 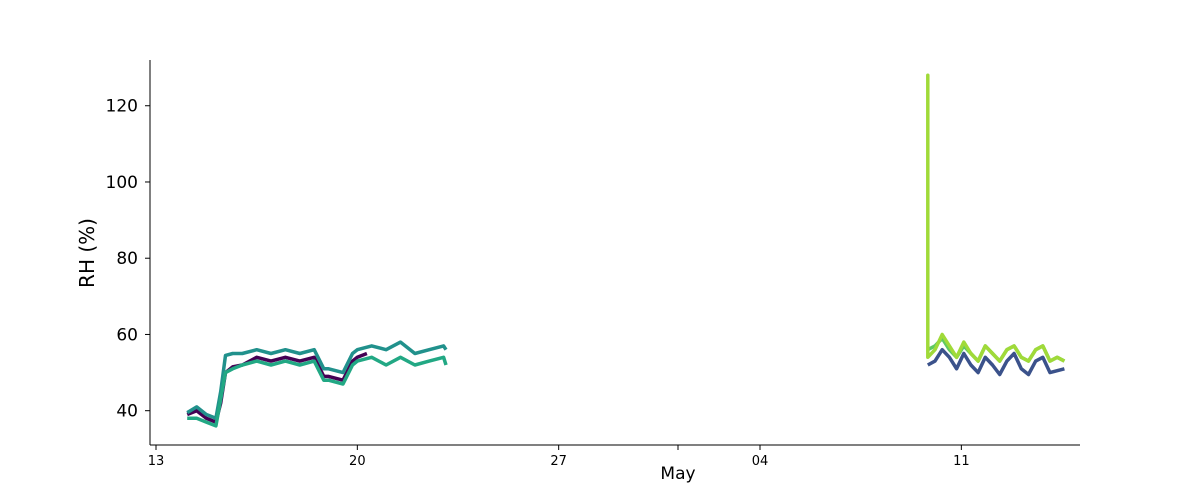 What do you see at coordinates (677, 474) in the screenshot?
I see `x-axis-label: May` at bounding box center [677, 474].